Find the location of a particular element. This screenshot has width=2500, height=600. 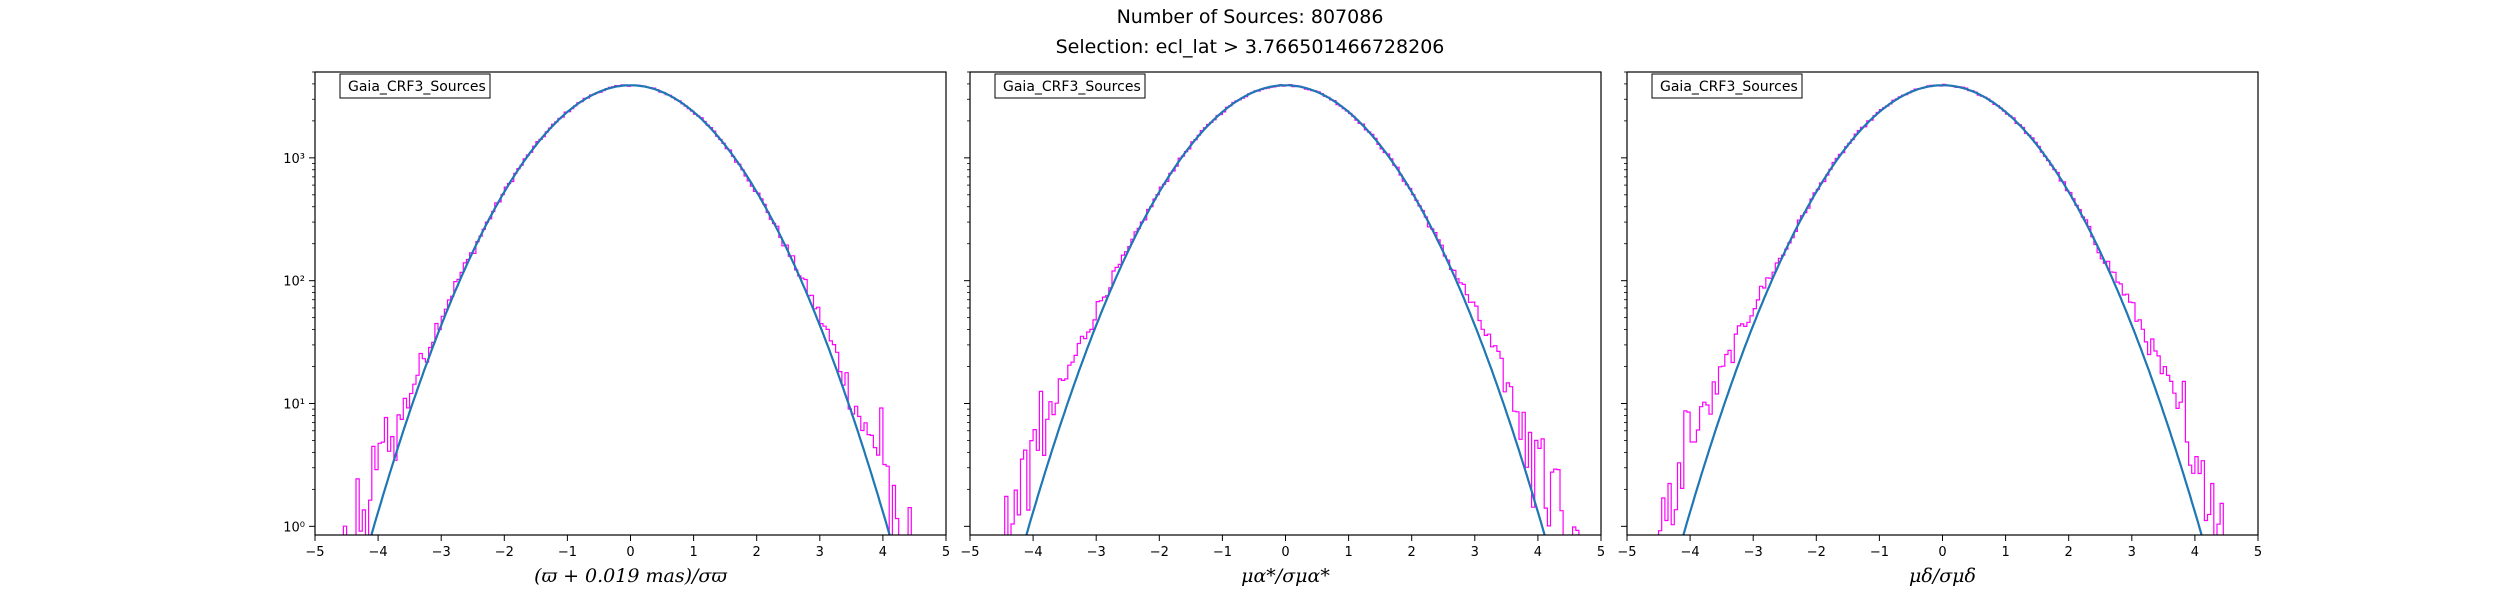

y-tick-label: 10² is located at coordinates (294, 282).